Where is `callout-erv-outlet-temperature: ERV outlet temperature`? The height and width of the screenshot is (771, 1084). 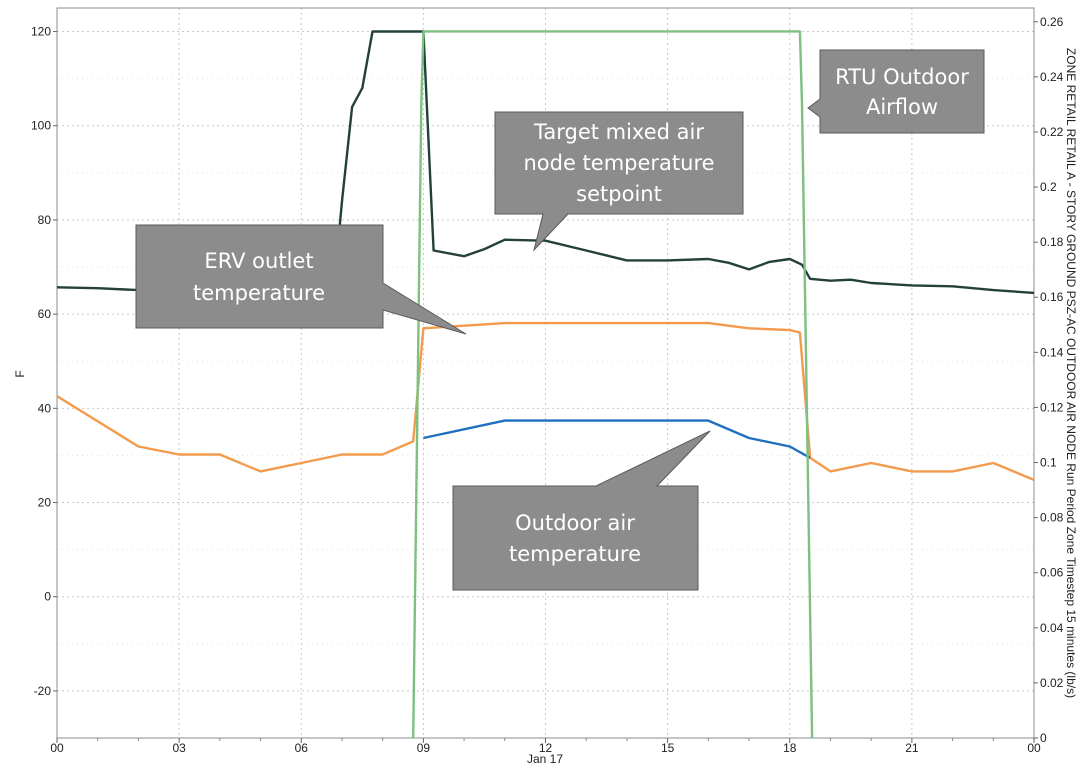 callout-erv-outlet-temperature: ERV outlet temperature is located at coordinates (301, 279).